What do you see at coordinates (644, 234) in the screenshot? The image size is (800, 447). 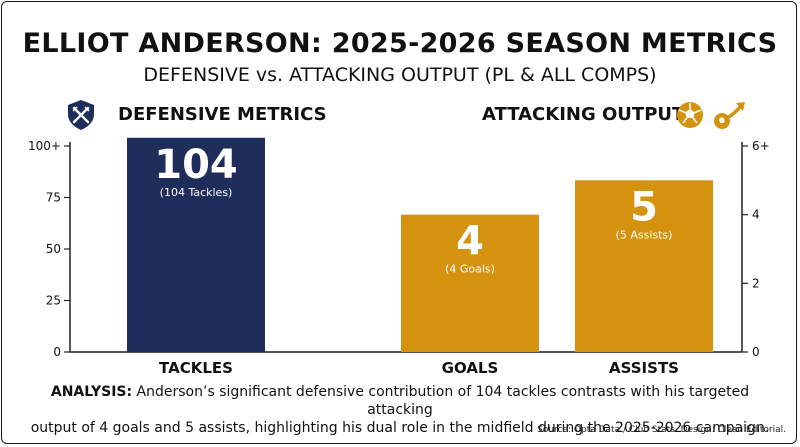 I see `bar-sub-label-assists: (5 Assists)` at bounding box center [644, 234].